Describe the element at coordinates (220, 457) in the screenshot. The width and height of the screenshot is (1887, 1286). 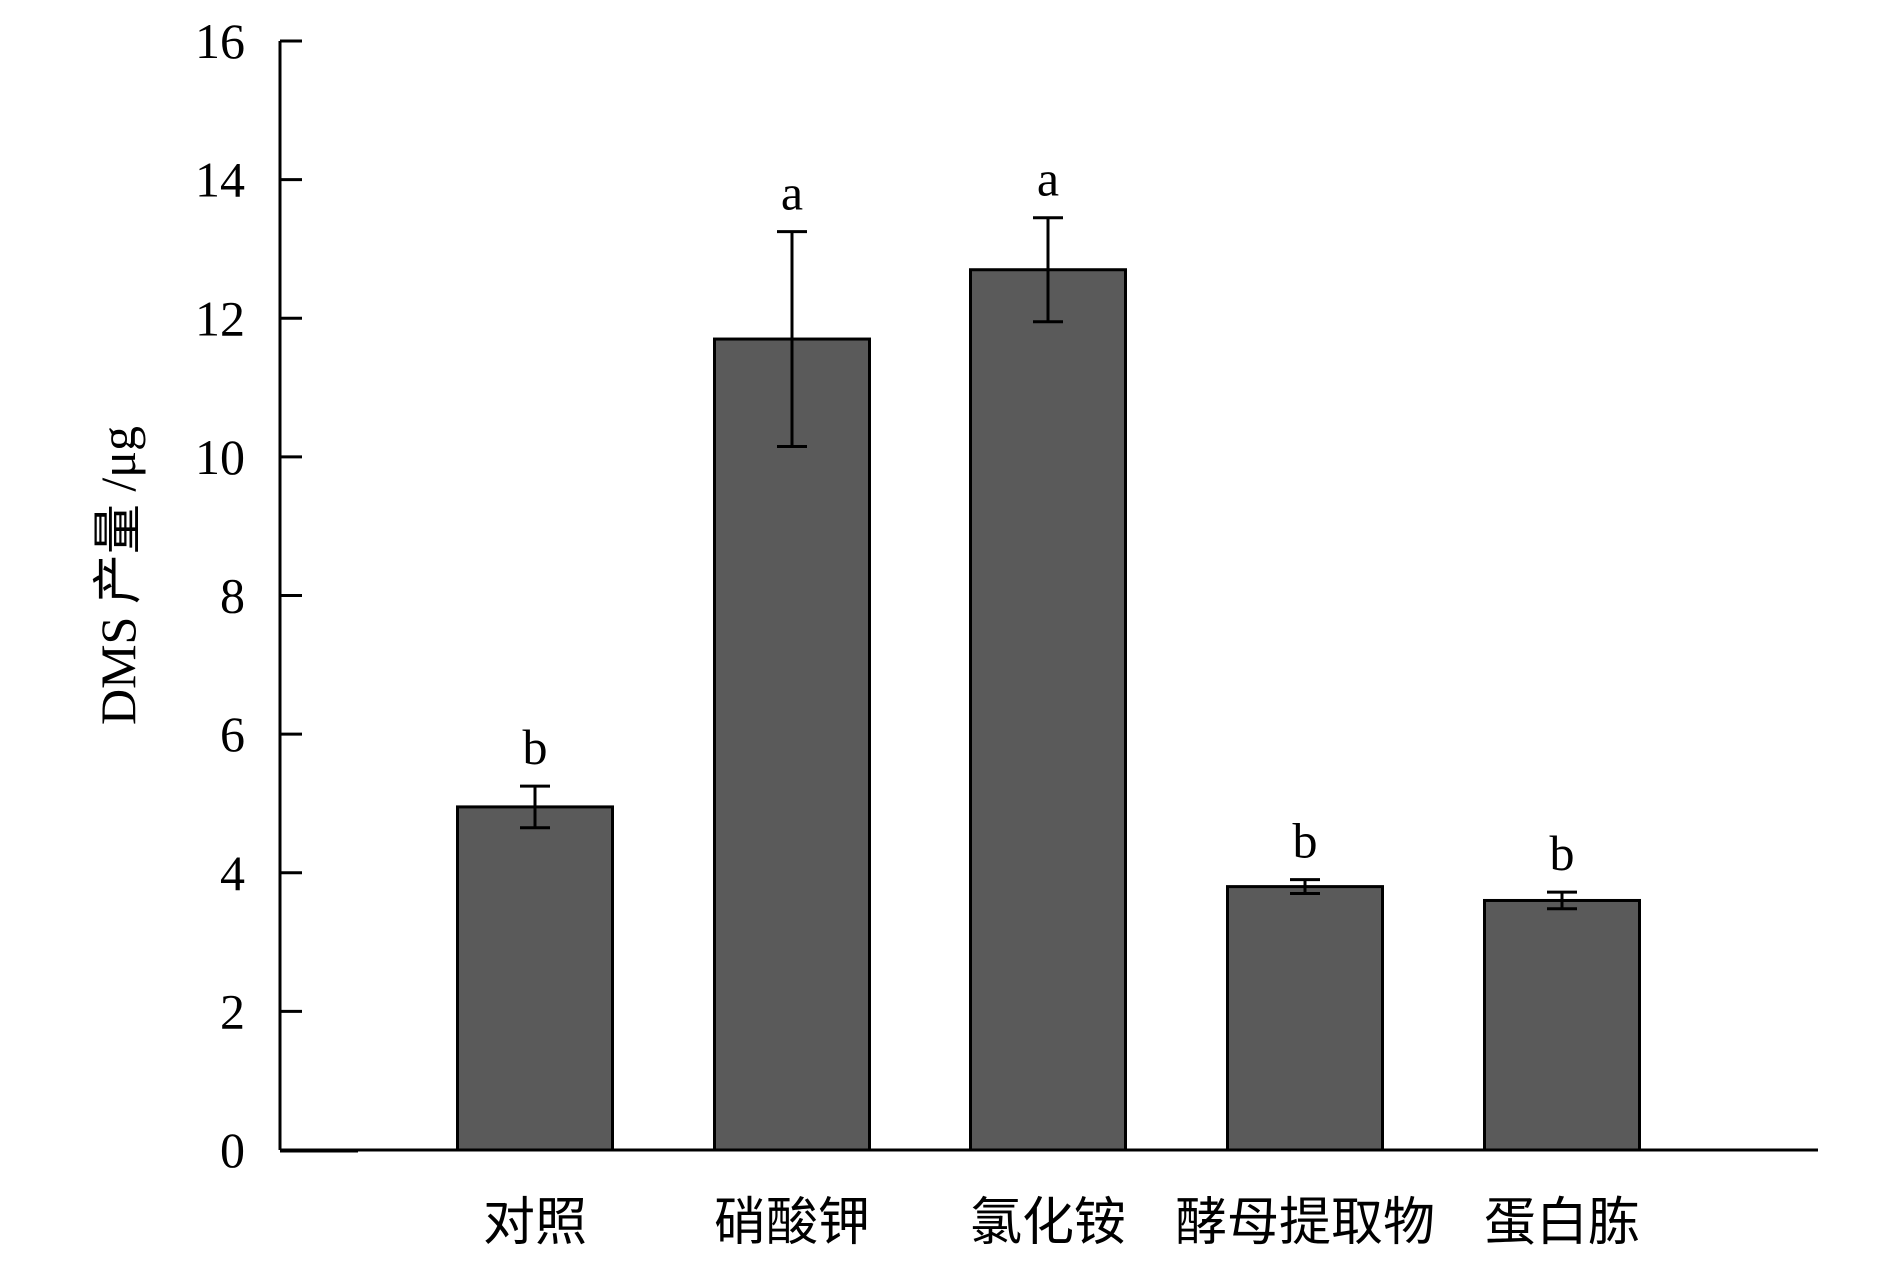
I see `y-tick-label: 10` at that location.